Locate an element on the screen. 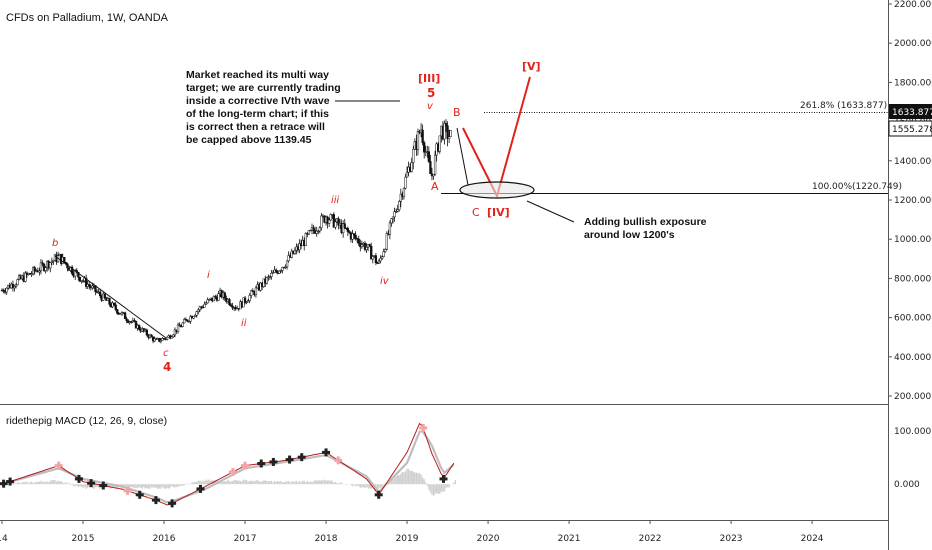  market-note-line-1: Market reached its multi way is located at coordinates (257, 75).